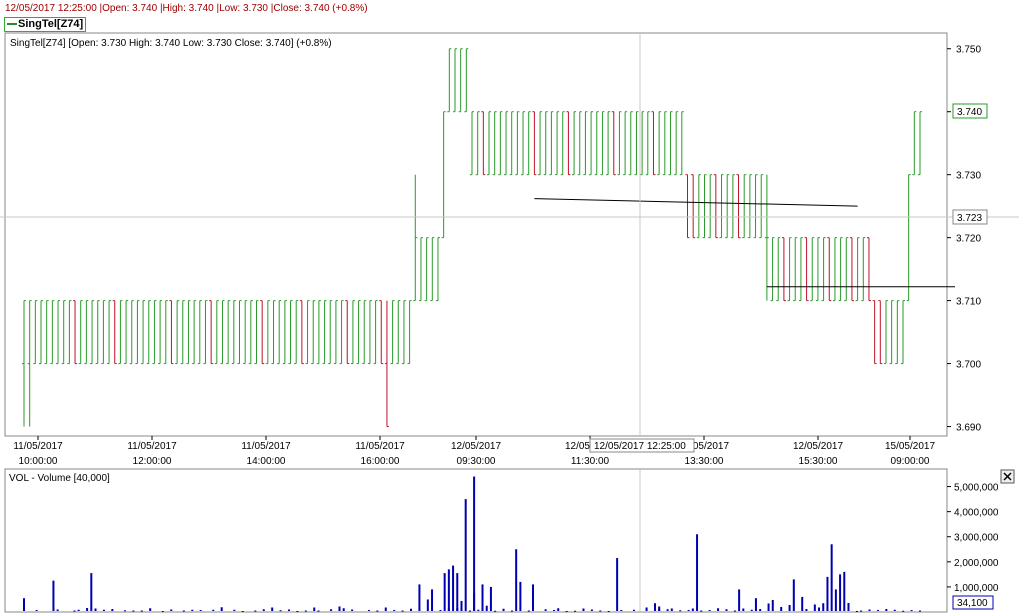 This screenshot has height=614, width=1019. Describe the element at coordinates (704, 461) in the screenshot. I see `time-x-time-label: 13:30:00` at that location.